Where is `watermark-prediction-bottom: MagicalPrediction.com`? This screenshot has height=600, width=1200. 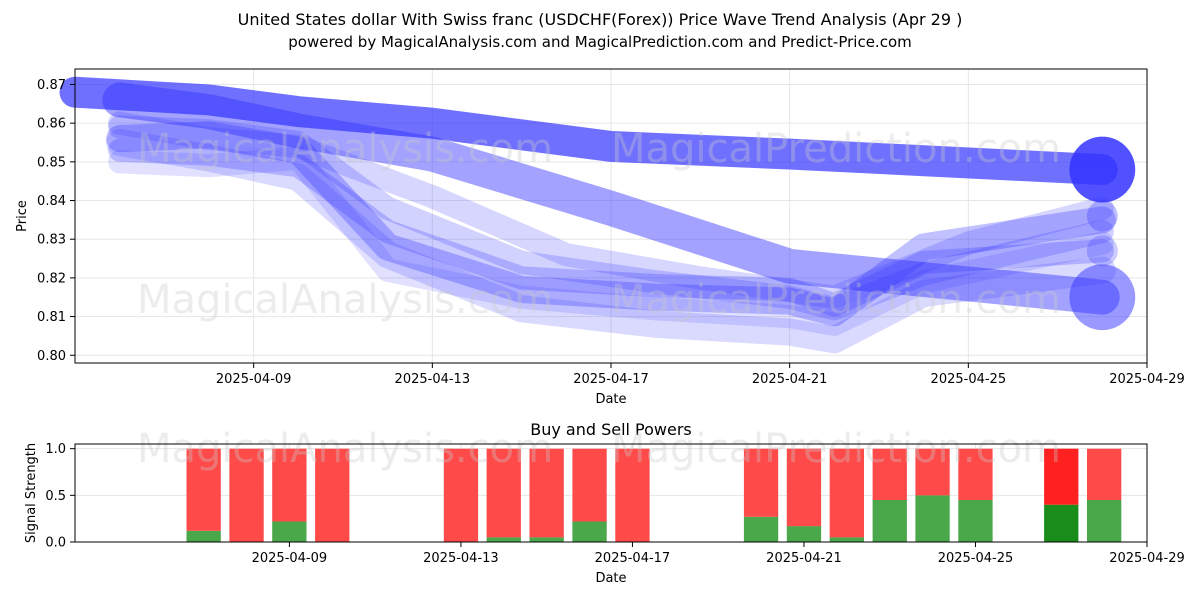
watermark-prediction-bottom: MagicalPrediction.com is located at coordinates (836, 449).